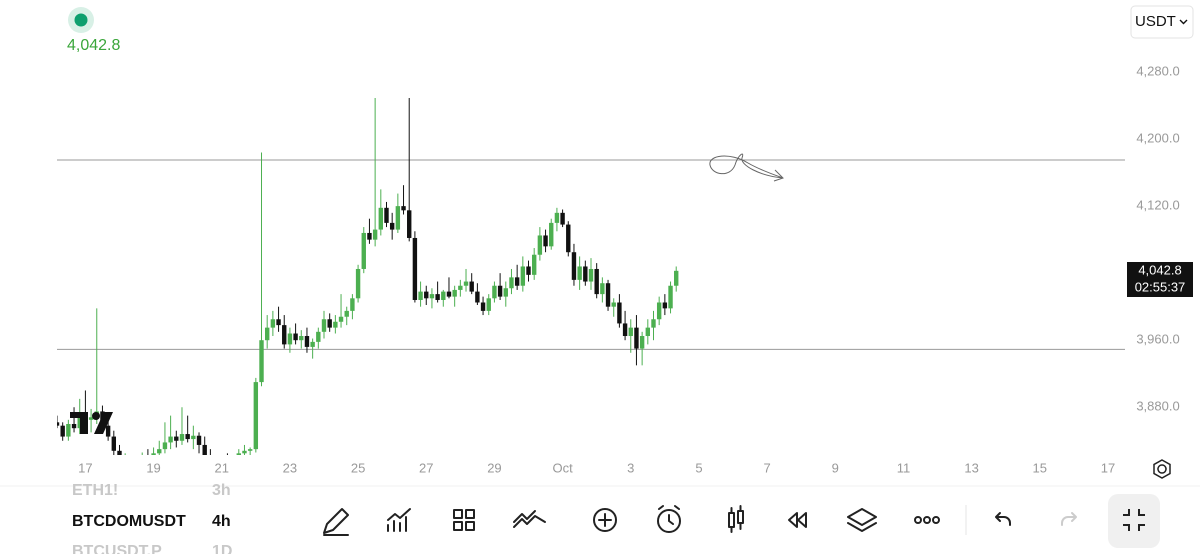 This screenshot has width=1200, height=554. What do you see at coordinates (336, 522) in the screenshot?
I see `draw-tool` at bounding box center [336, 522].